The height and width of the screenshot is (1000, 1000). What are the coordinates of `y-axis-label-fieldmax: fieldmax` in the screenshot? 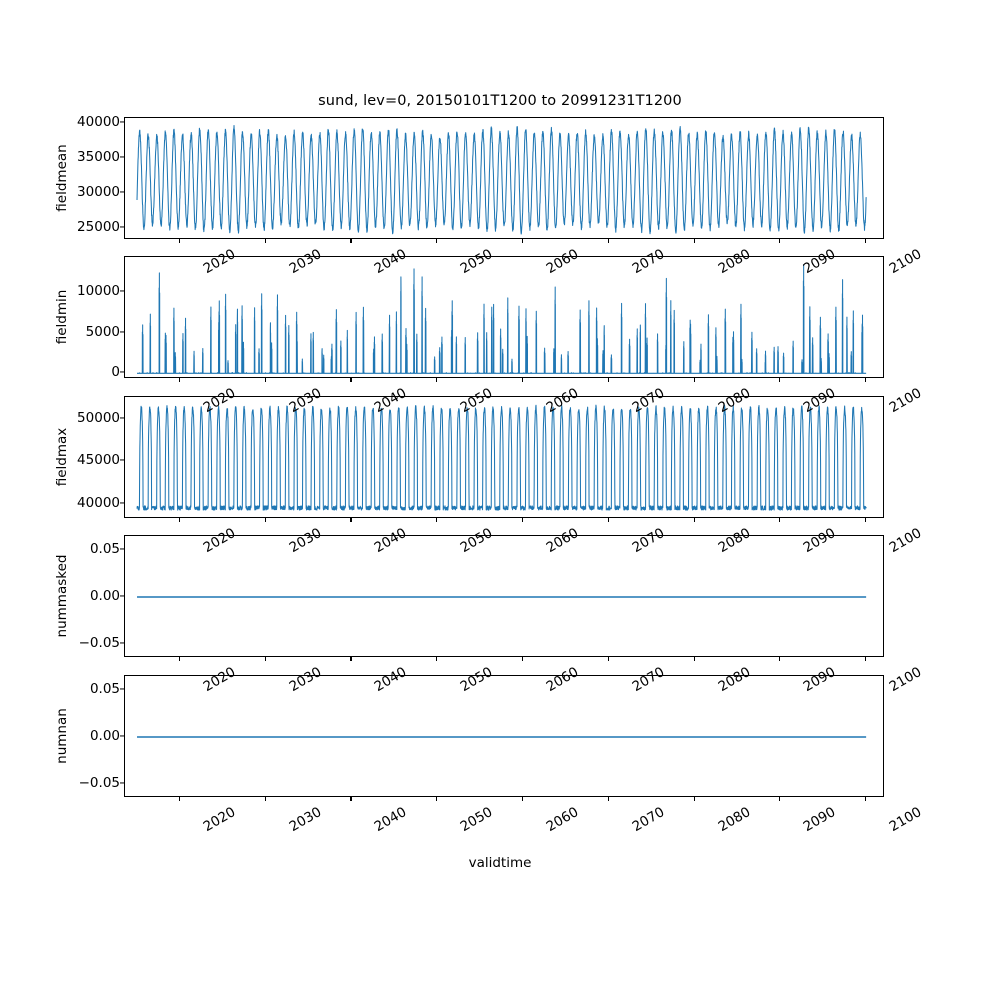 It's located at (62, 457).